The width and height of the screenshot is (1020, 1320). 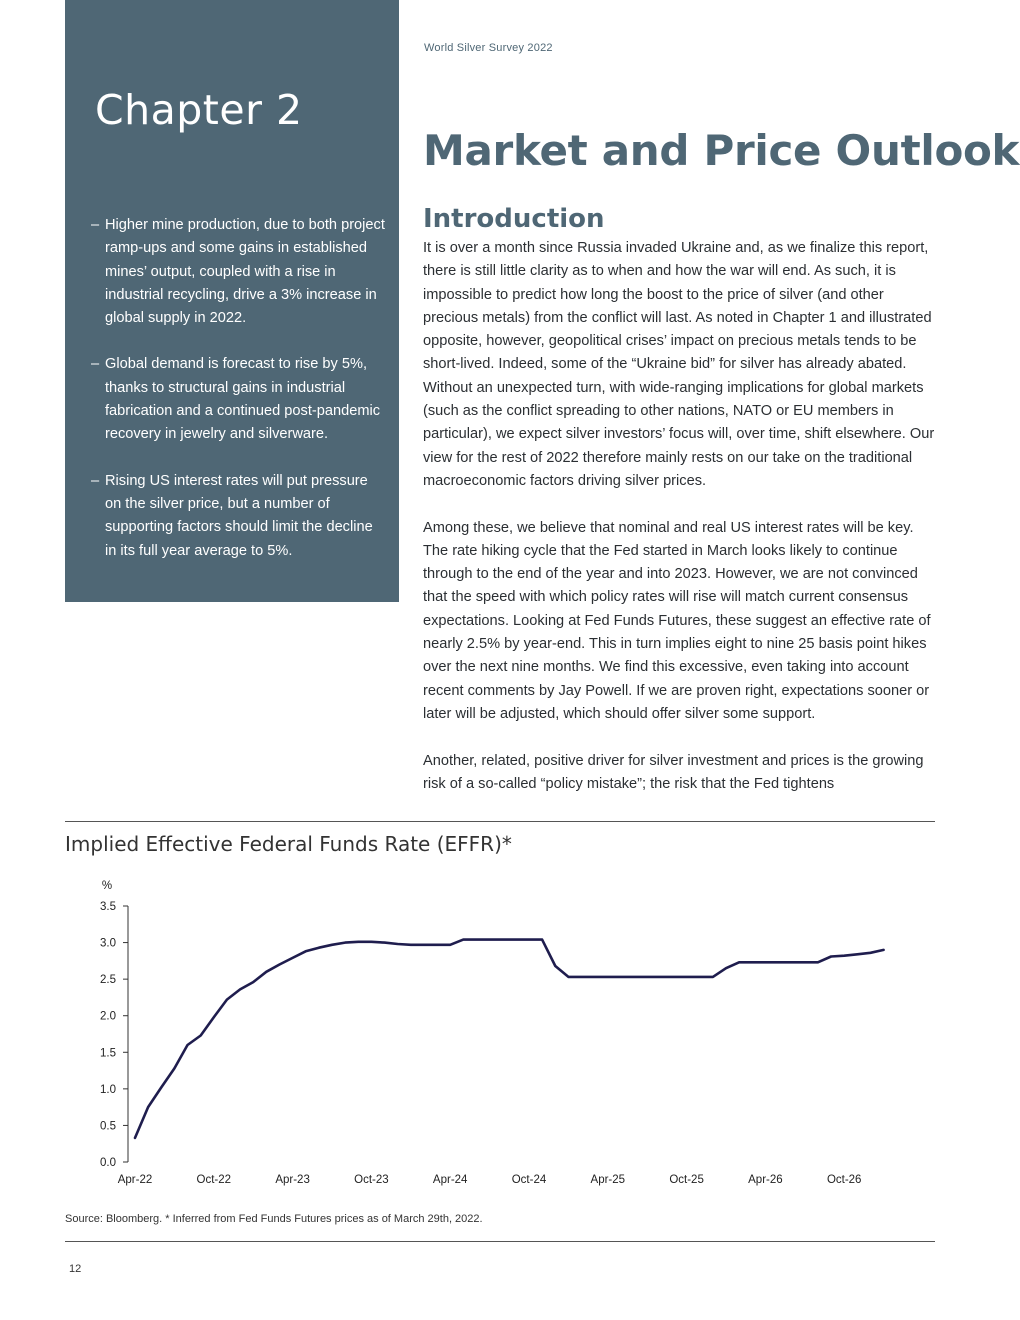 I want to click on y-axis: % 0.0 0.5 1.0 1.5 2.0 2.5 3.0 3.5, so click(x=114, y=1024).